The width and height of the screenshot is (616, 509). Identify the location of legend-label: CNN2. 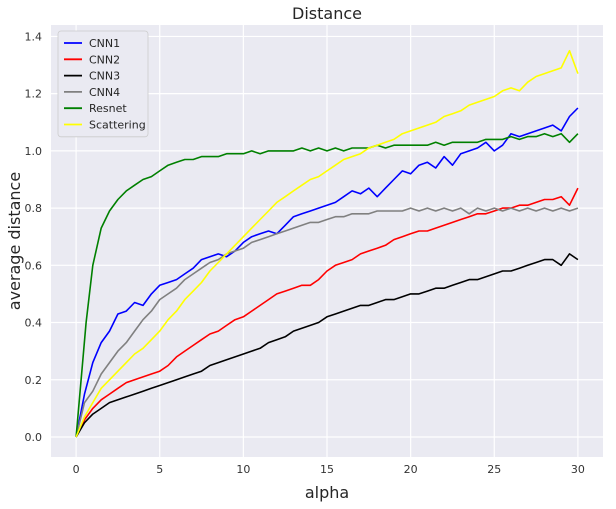
(104, 59).